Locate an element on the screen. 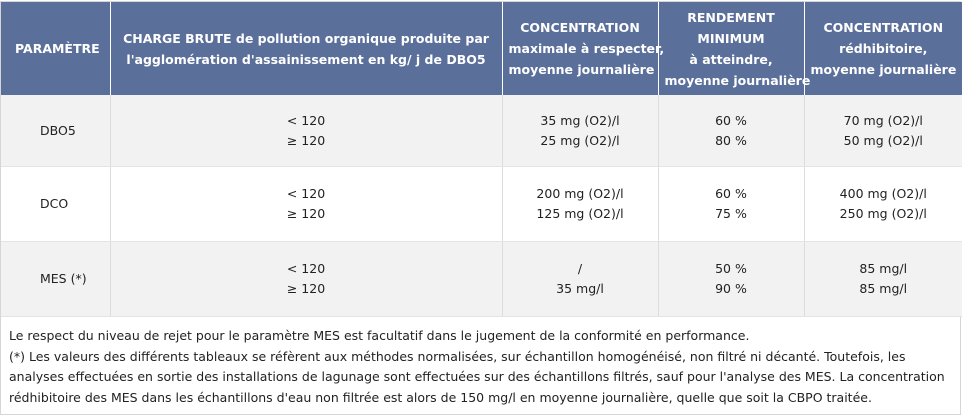  concentration-value: 35 mg (O2)/l is located at coordinates (580, 120).